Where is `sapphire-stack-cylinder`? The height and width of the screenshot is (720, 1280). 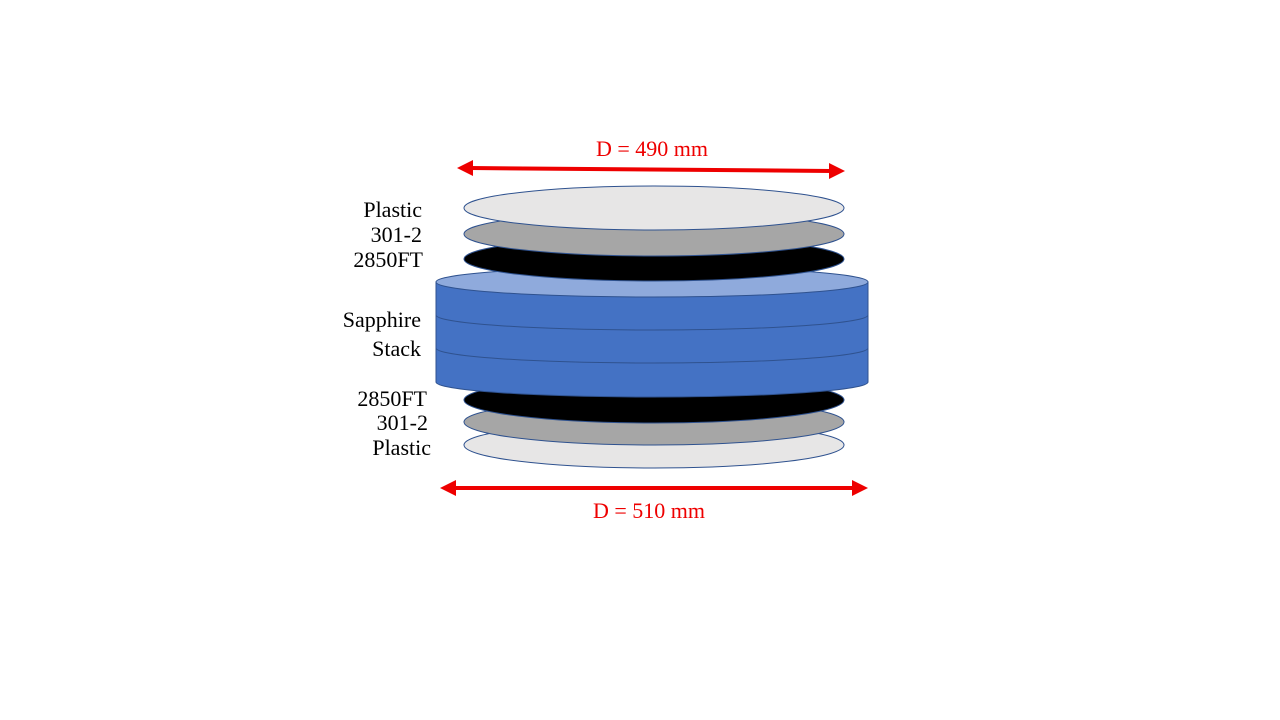
sapphire-stack-cylinder is located at coordinates (652, 332).